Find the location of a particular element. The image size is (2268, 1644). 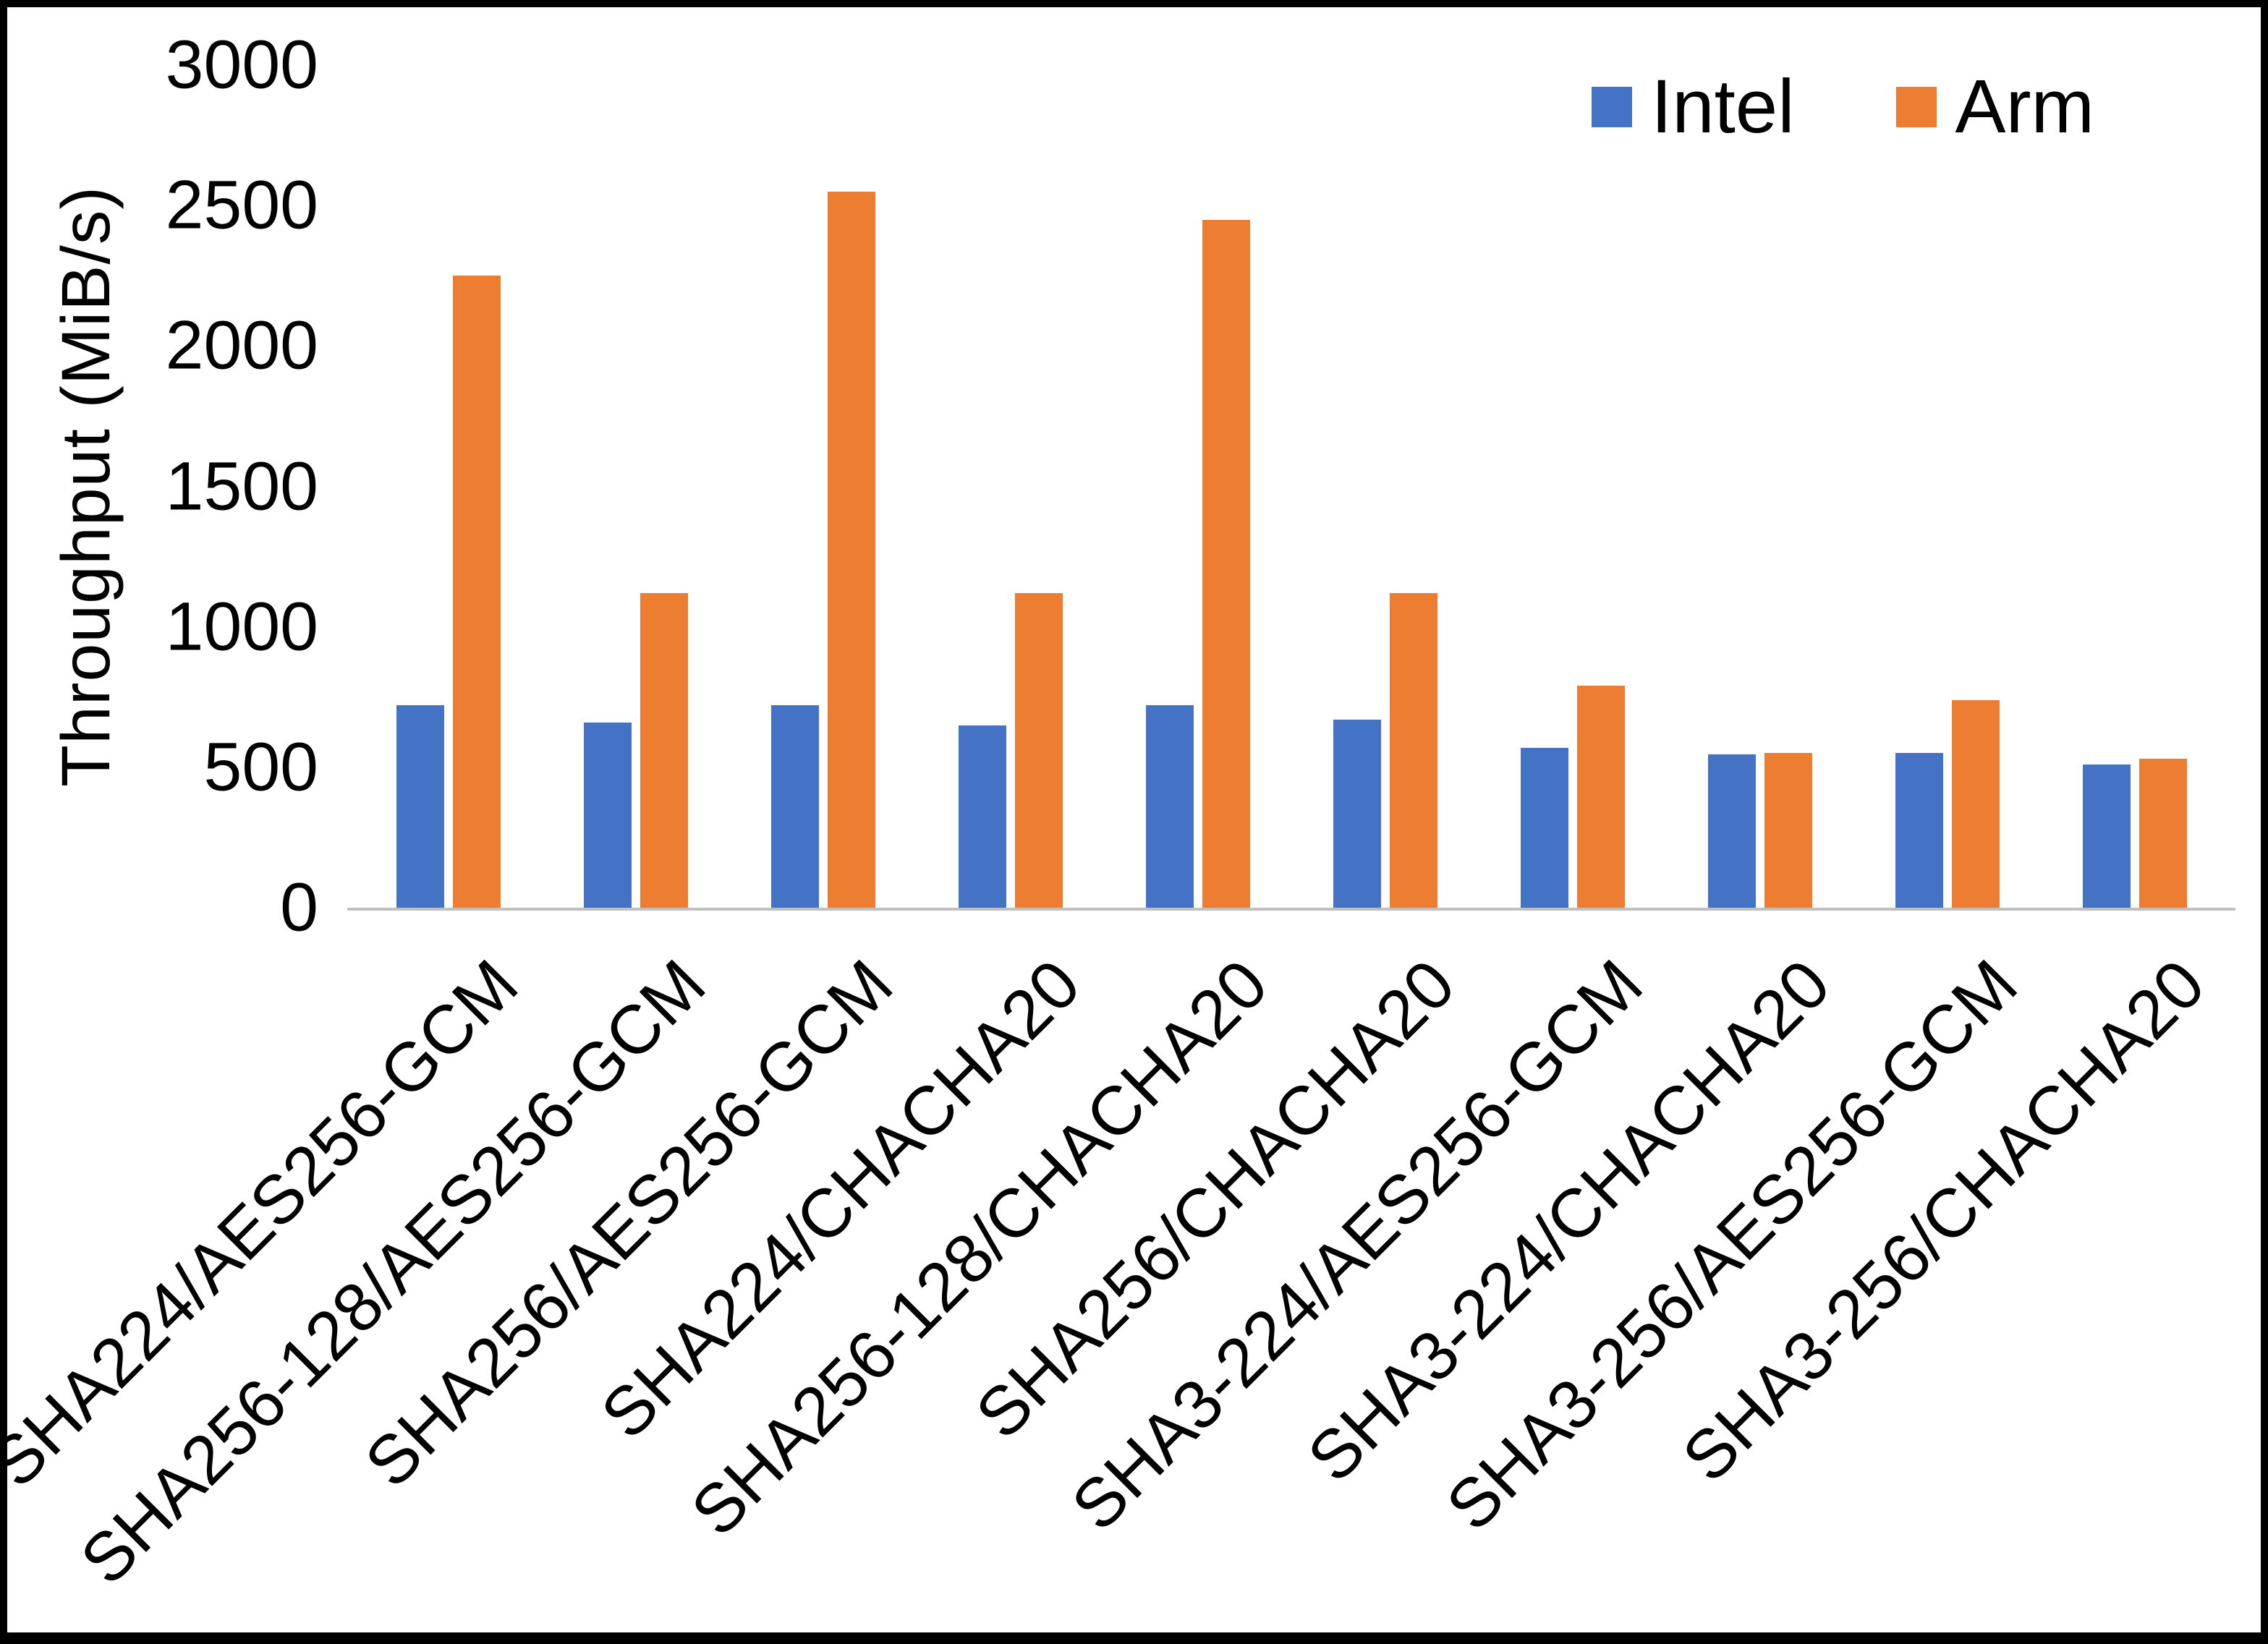

legend-swatch-intel-icon is located at coordinates (1613, 106).